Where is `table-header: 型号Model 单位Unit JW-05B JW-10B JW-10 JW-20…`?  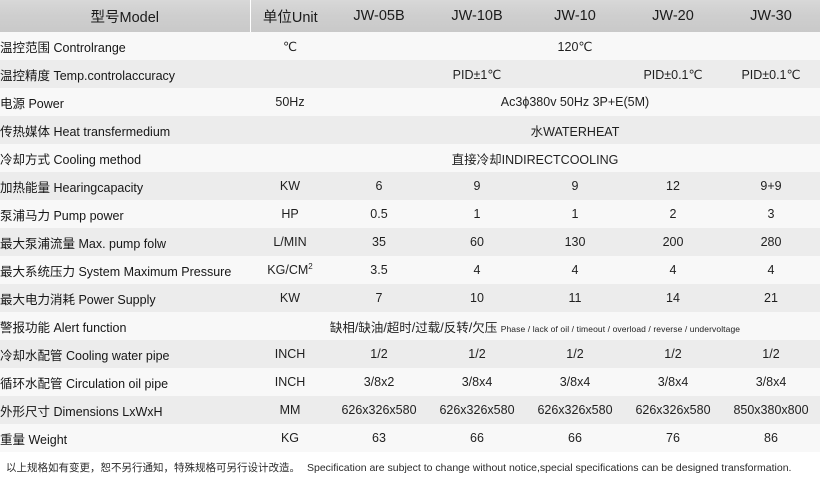
table-header: 型号Model 单位Unit JW-05B JW-10B JW-10 JW-20… is located at coordinates (410, 16).